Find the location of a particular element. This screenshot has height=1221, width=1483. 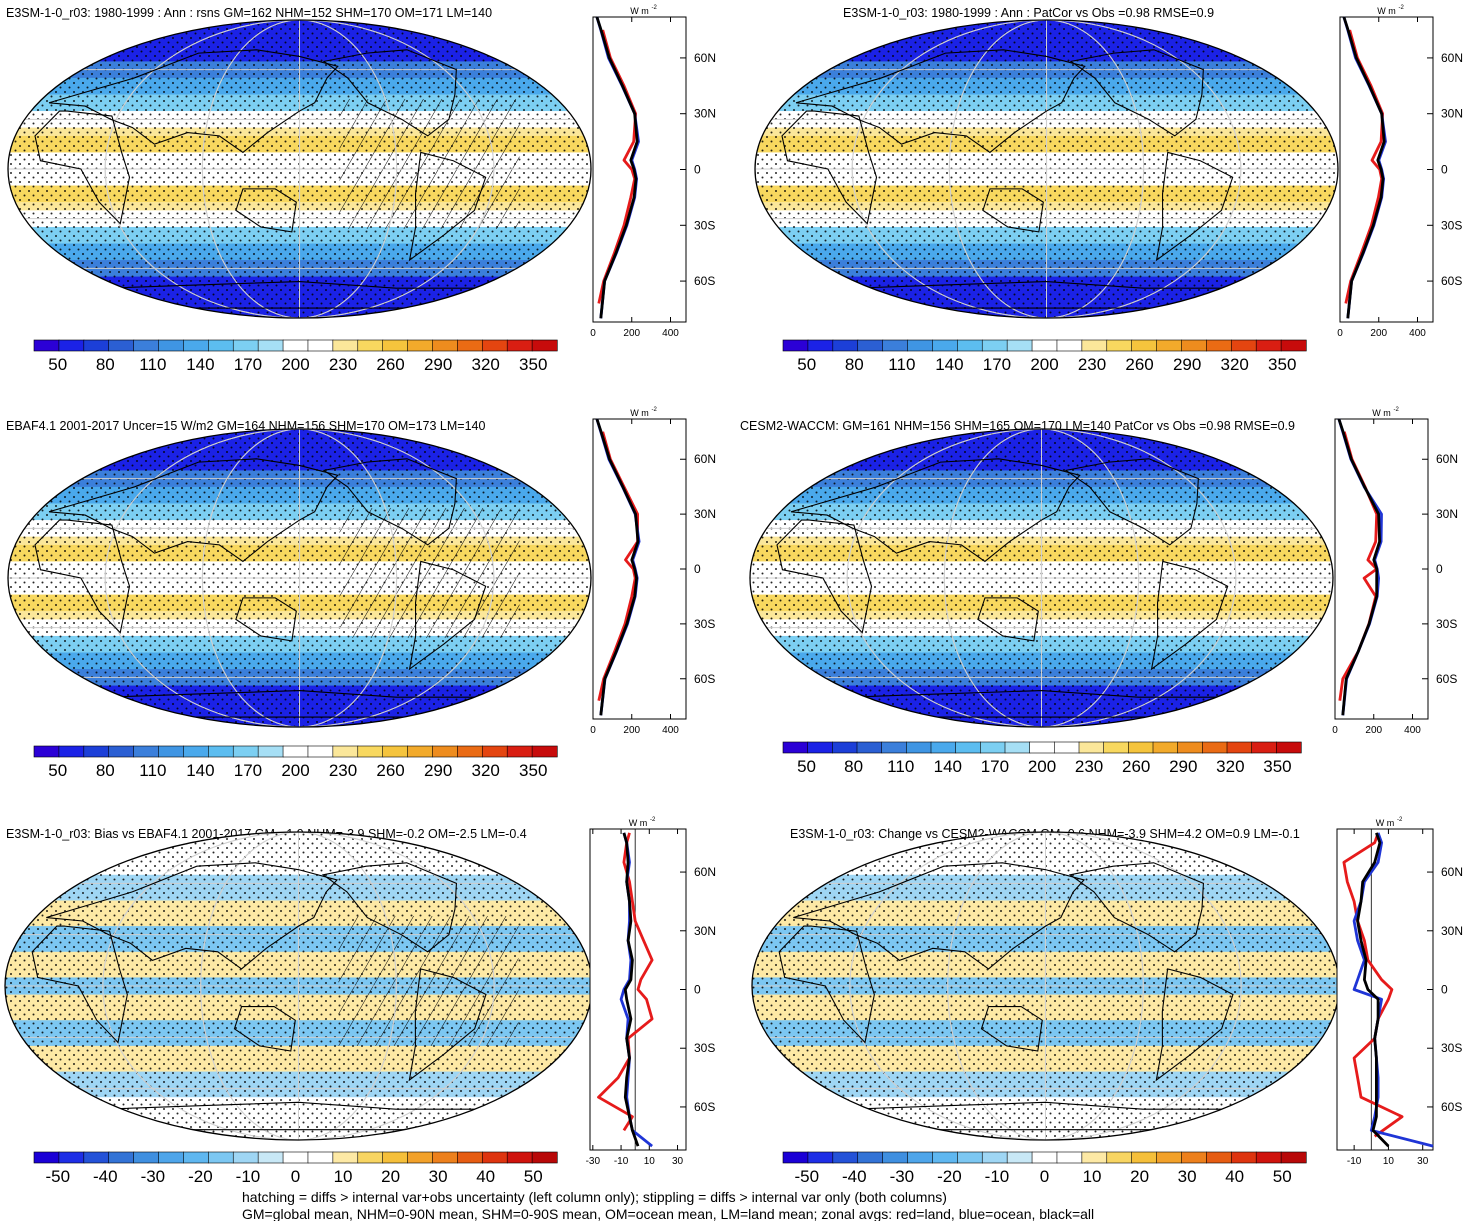

hatching is located at coordinates (429, 164).